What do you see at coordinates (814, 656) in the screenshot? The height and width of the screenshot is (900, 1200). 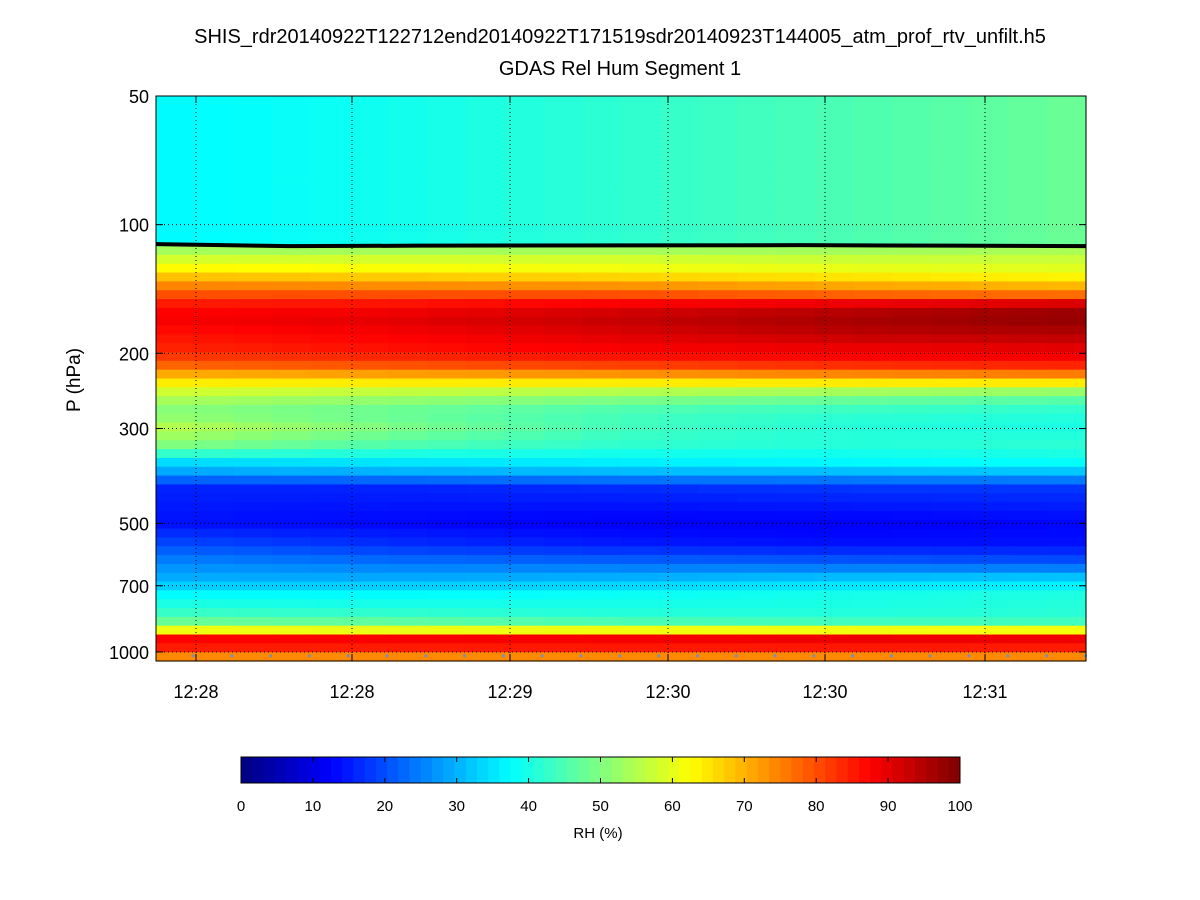 I see `surface-marker` at bounding box center [814, 656].